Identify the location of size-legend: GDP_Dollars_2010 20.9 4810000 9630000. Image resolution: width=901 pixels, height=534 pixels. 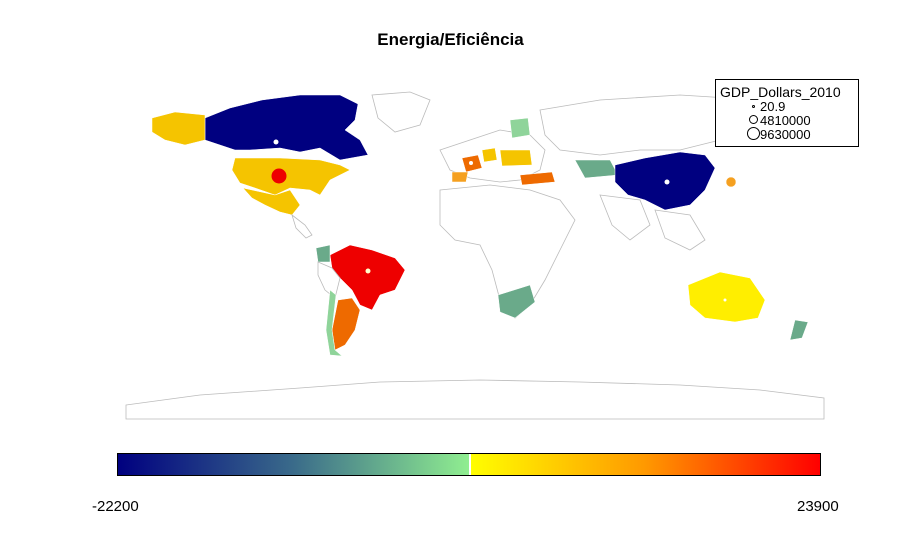
(787, 113).